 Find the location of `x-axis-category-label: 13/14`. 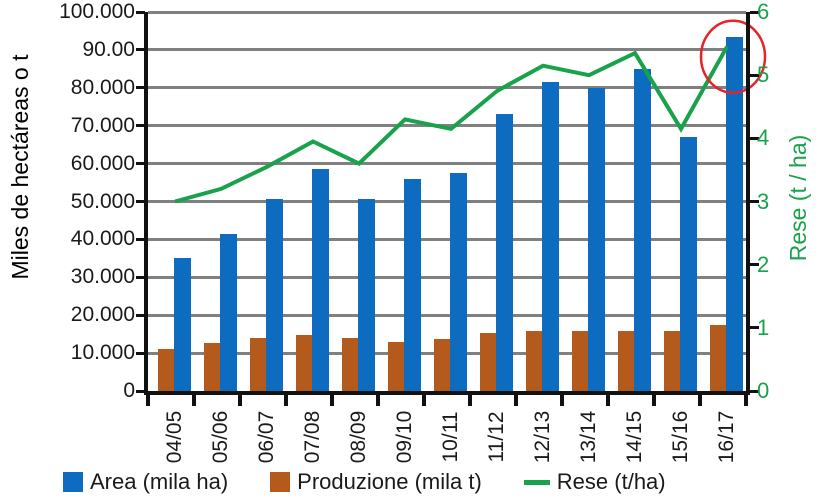

x-axis-category-label: 13/14 is located at coordinates (588, 437).